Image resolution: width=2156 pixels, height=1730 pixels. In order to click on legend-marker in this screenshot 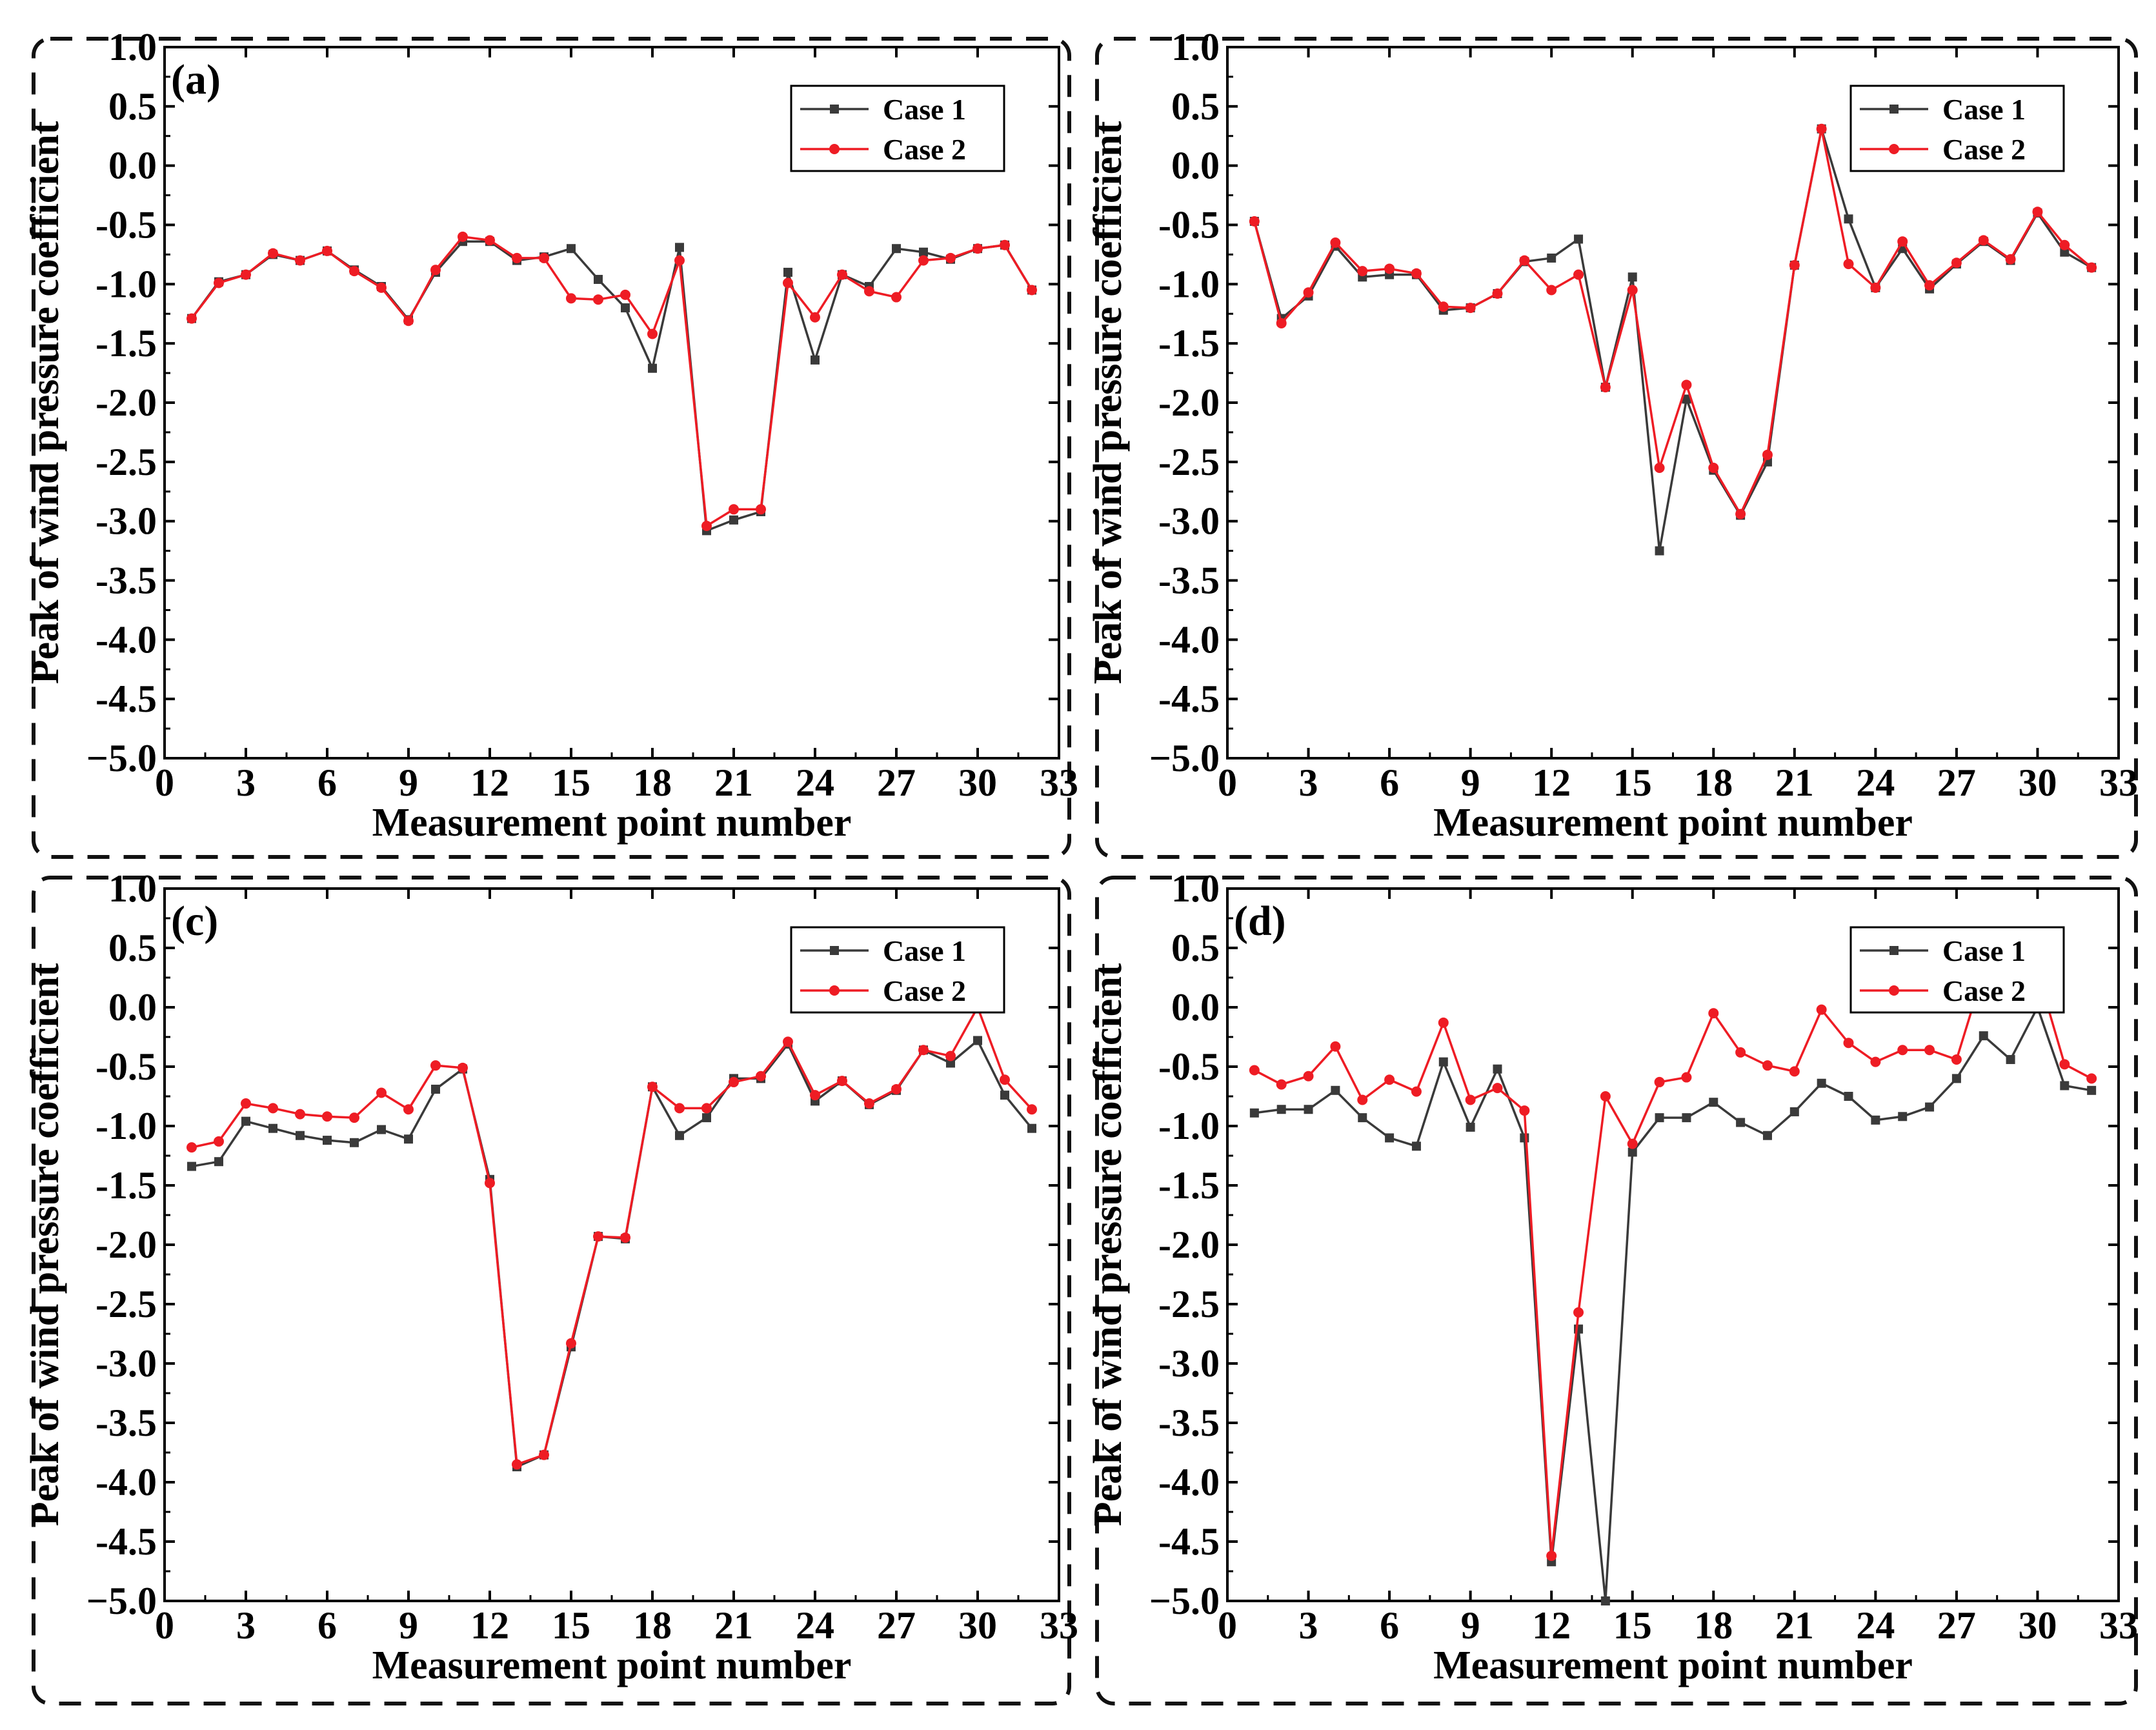, I will do `click(1894, 149)`.